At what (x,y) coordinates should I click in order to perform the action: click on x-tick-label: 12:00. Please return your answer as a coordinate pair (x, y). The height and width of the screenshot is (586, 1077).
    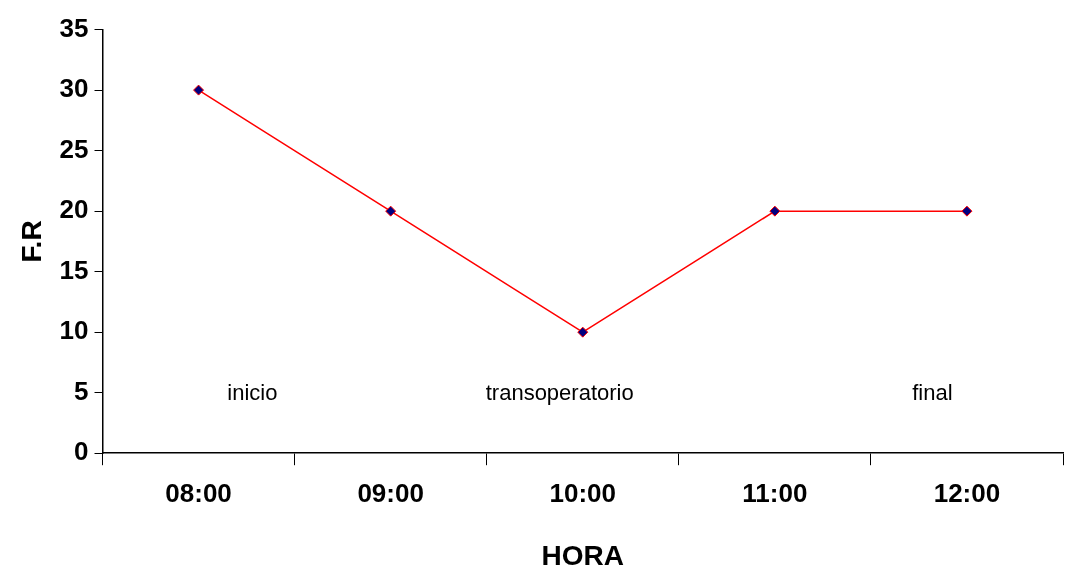
    Looking at the image, I should click on (967, 492).